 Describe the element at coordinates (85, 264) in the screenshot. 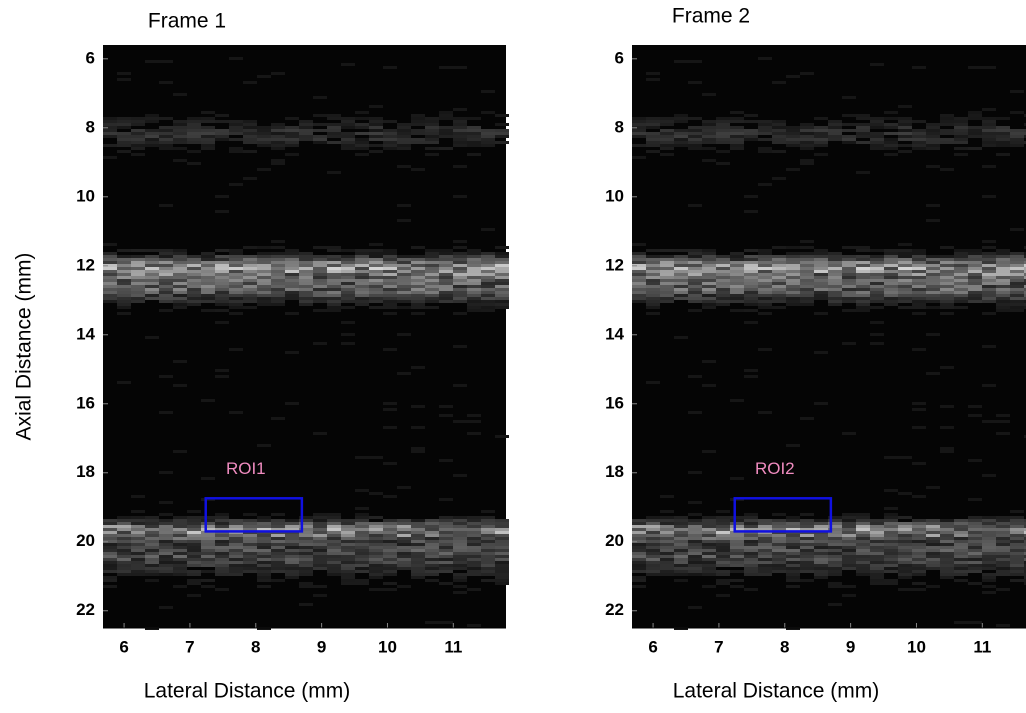

I see `y-tick-label: 12` at that location.